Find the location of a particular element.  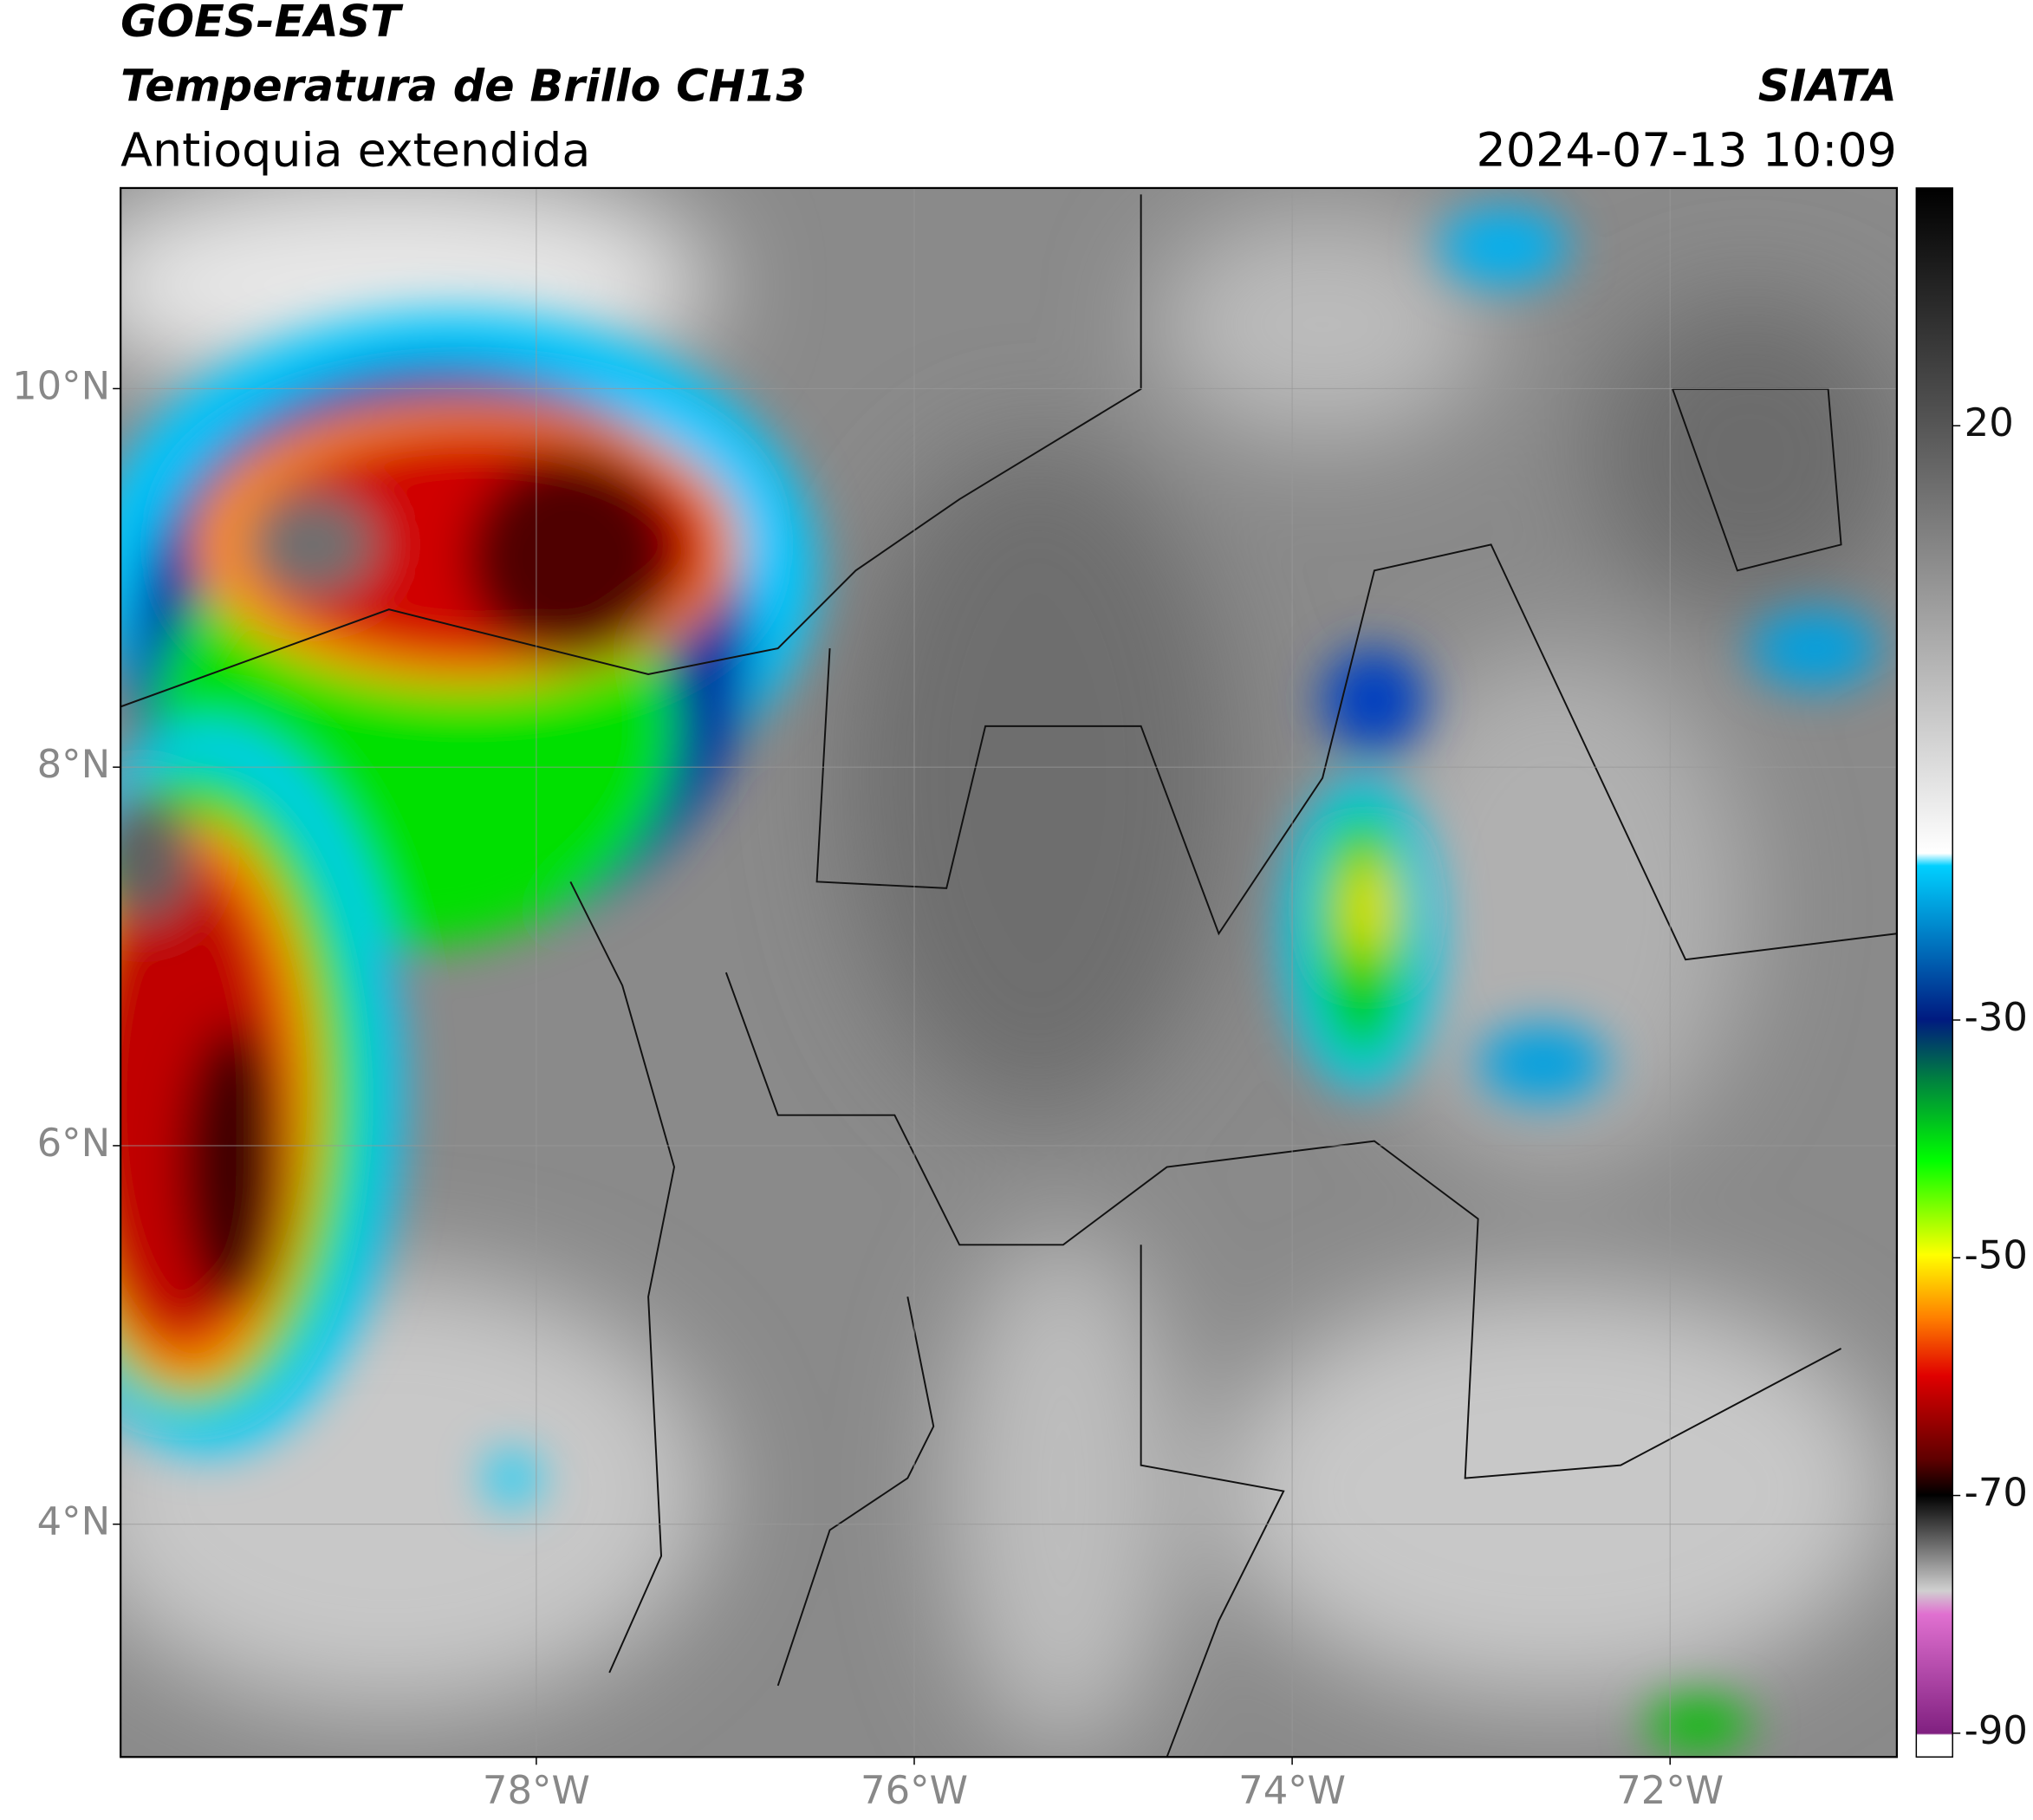

x-tick-label: 74°W is located at coordinates (1292, 1790).